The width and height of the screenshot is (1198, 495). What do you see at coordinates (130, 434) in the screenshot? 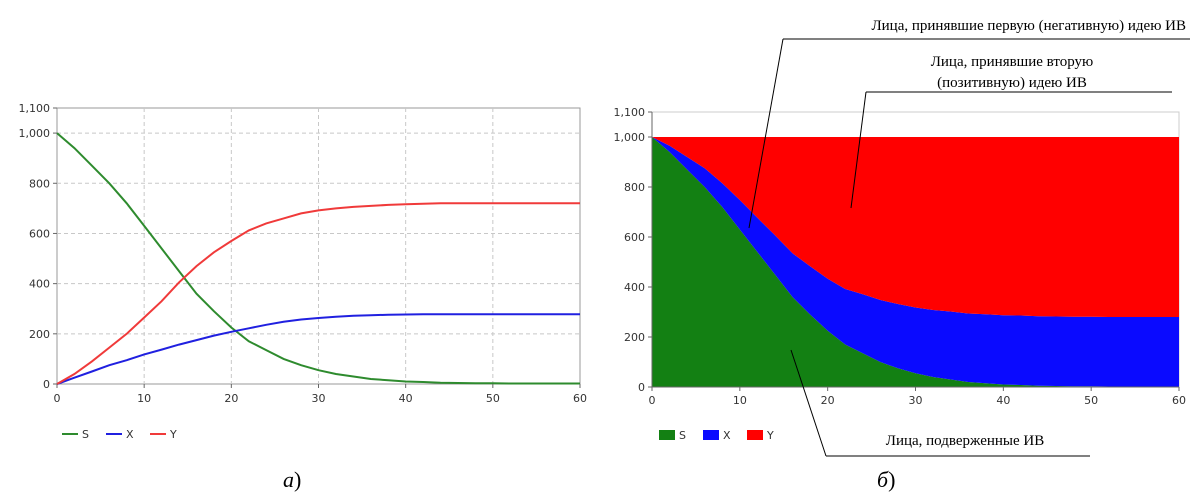
I see `chart-a-legend-label-X: X` at bounding box center [130, 434].